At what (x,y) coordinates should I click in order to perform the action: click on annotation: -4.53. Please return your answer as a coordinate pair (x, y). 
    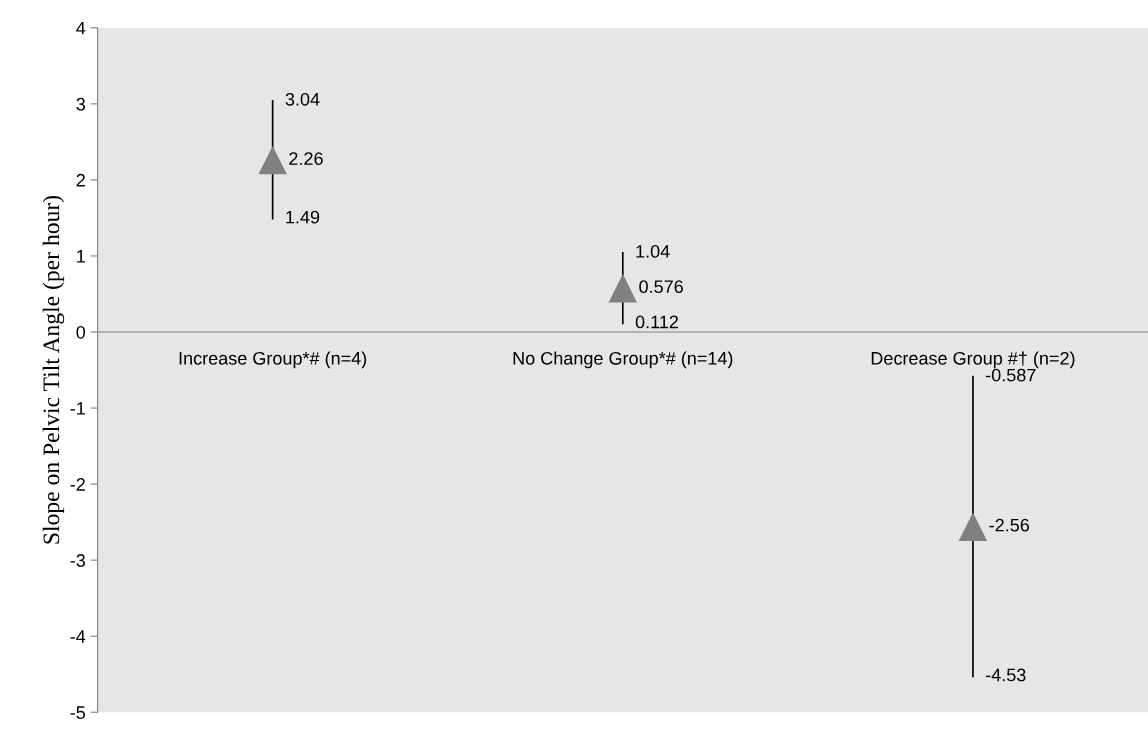
    Looking at the image, I should click on (1005, 675).